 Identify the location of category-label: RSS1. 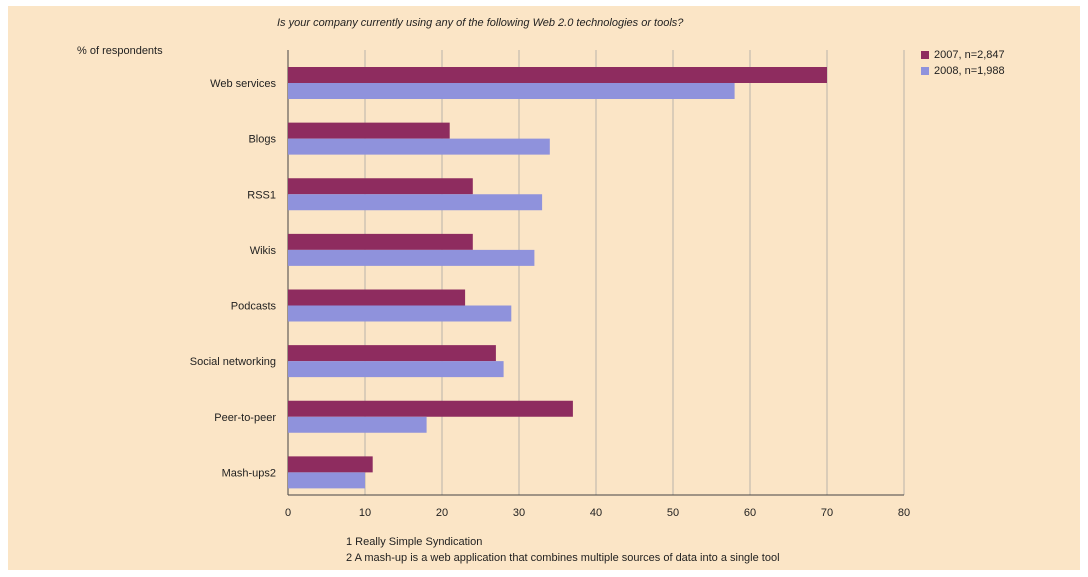
(261, 195).